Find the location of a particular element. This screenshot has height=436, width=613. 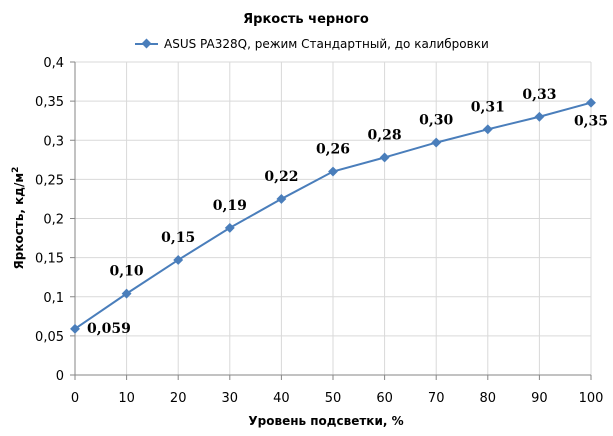

x-axis-title: Уровень подсветки, % is located at coordinates (325, 421).